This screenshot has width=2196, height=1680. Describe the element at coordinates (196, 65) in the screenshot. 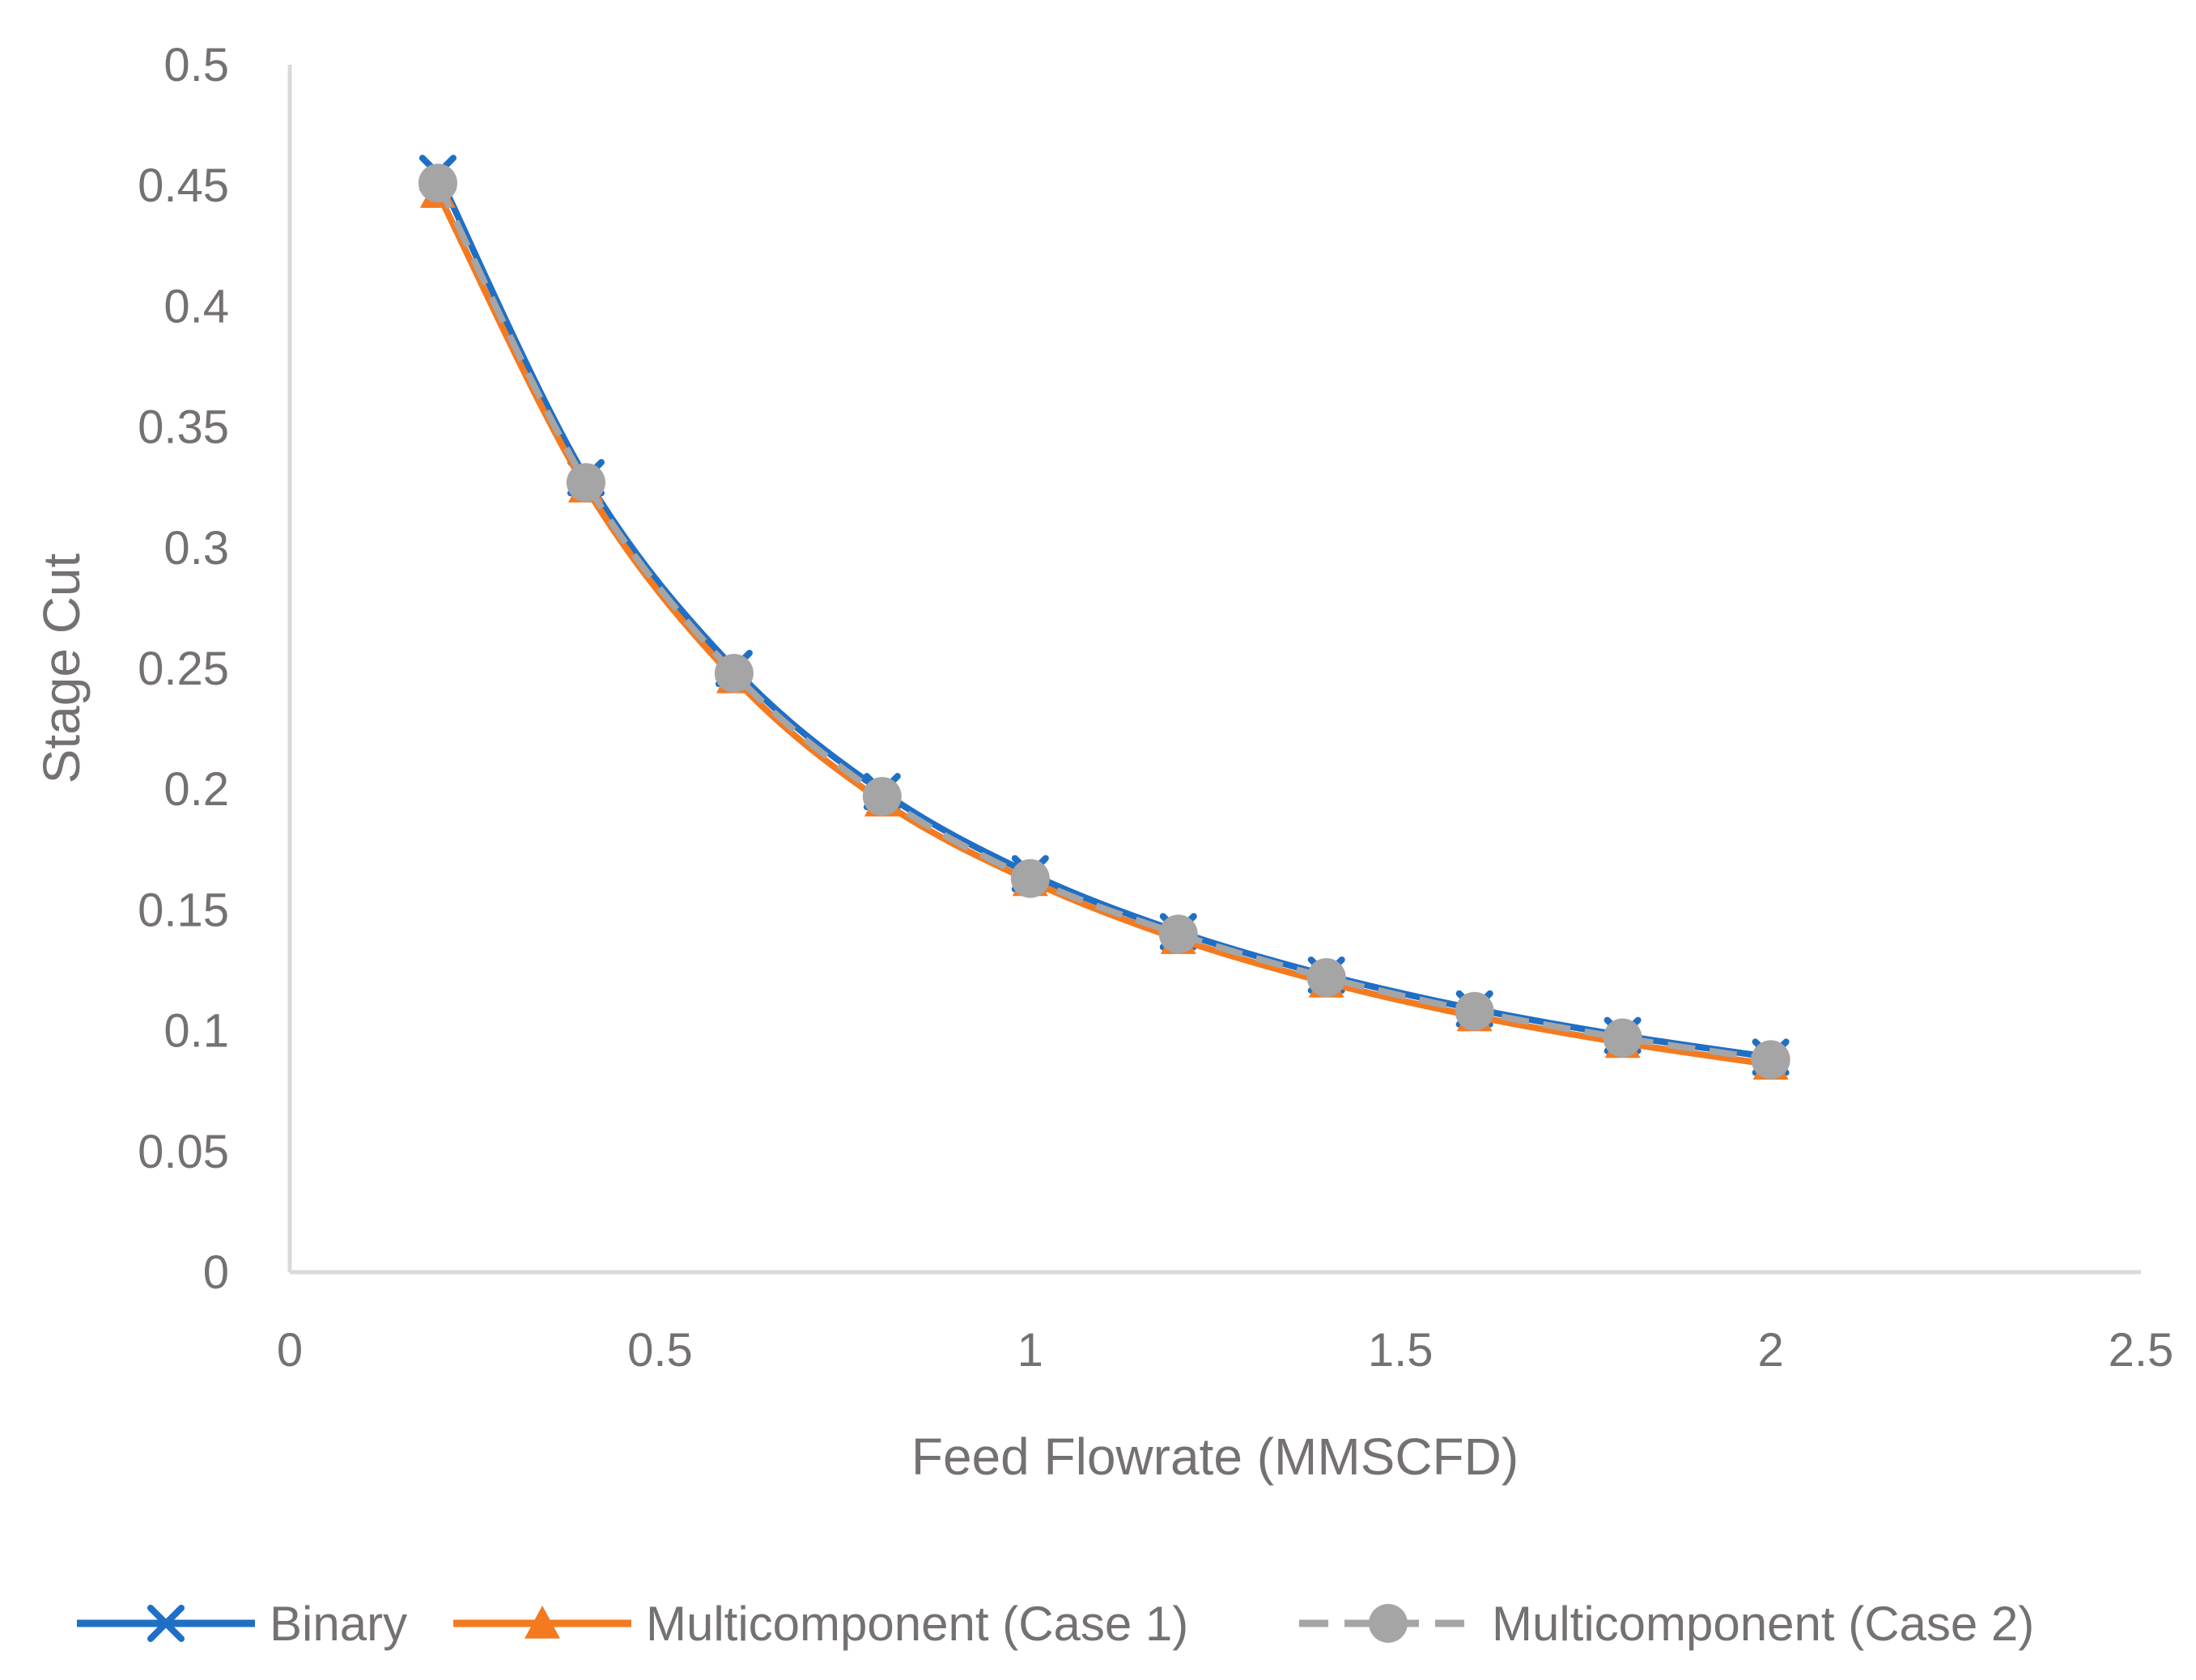

I see `y-tick-label: 0.5` at that location.